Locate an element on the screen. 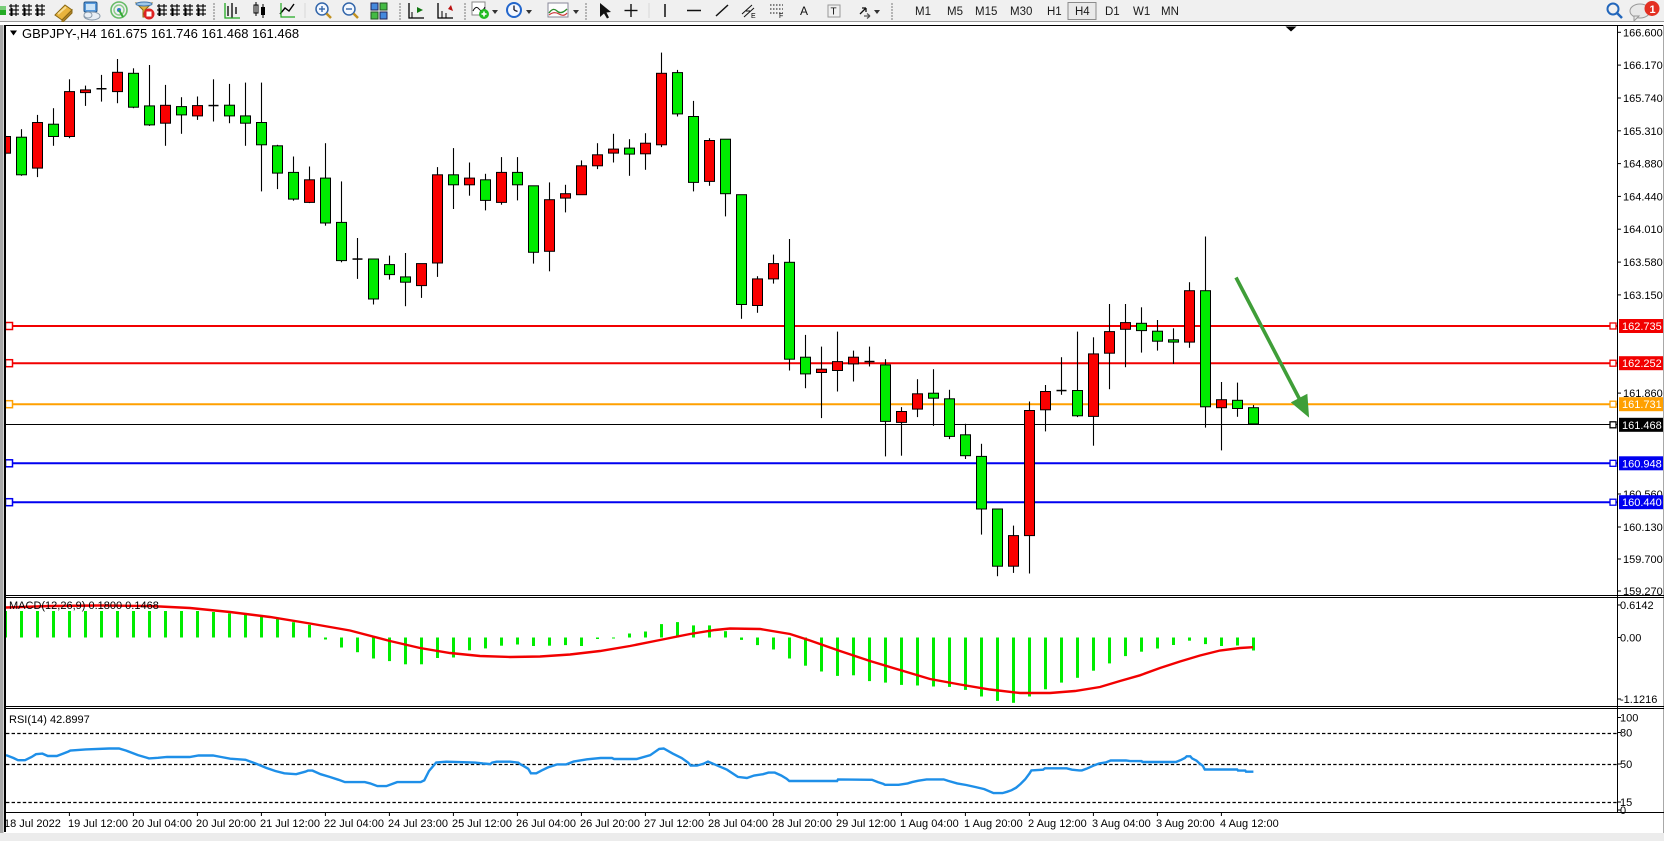 This screenshot has height=841, width=1664. svg-text: 25 Jul 12:00 is located at coordinates (482, 824).